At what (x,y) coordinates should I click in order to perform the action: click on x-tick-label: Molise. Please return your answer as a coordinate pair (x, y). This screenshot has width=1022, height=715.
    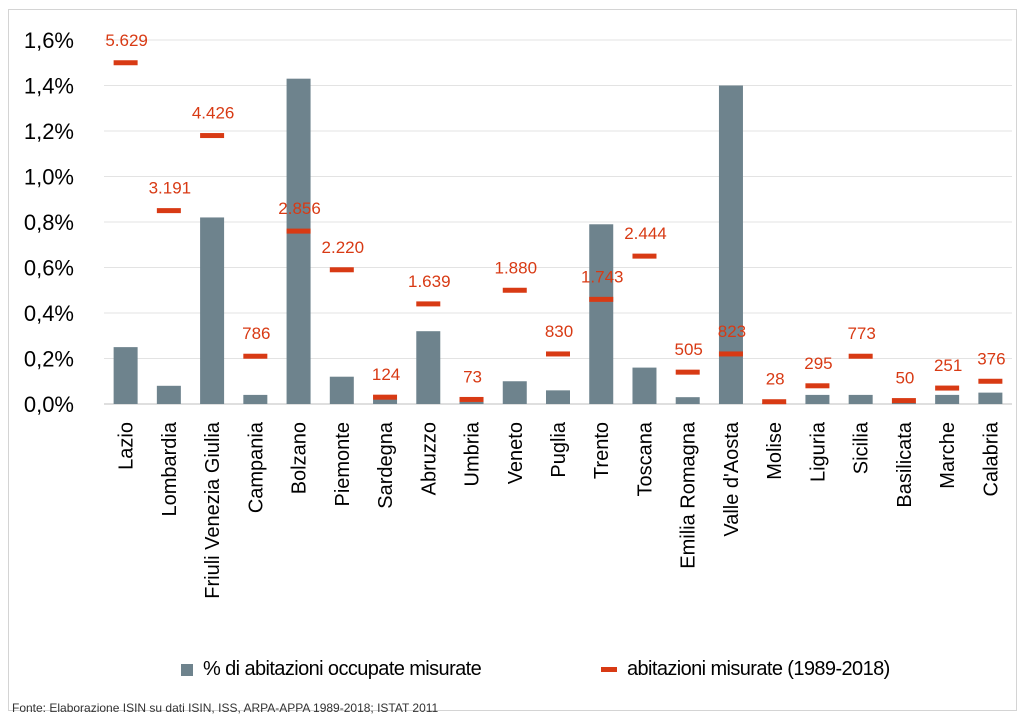
    Looking at the image, I should click on (775, 451).